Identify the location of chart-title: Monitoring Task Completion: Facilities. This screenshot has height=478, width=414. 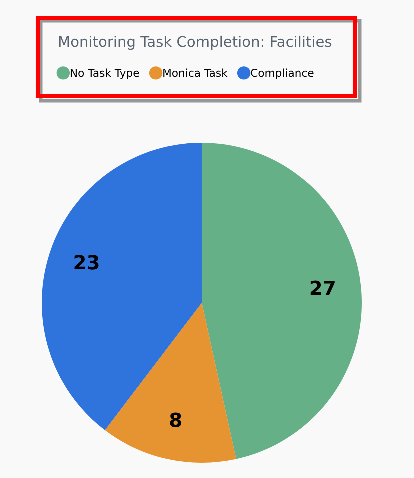
(195, 43).